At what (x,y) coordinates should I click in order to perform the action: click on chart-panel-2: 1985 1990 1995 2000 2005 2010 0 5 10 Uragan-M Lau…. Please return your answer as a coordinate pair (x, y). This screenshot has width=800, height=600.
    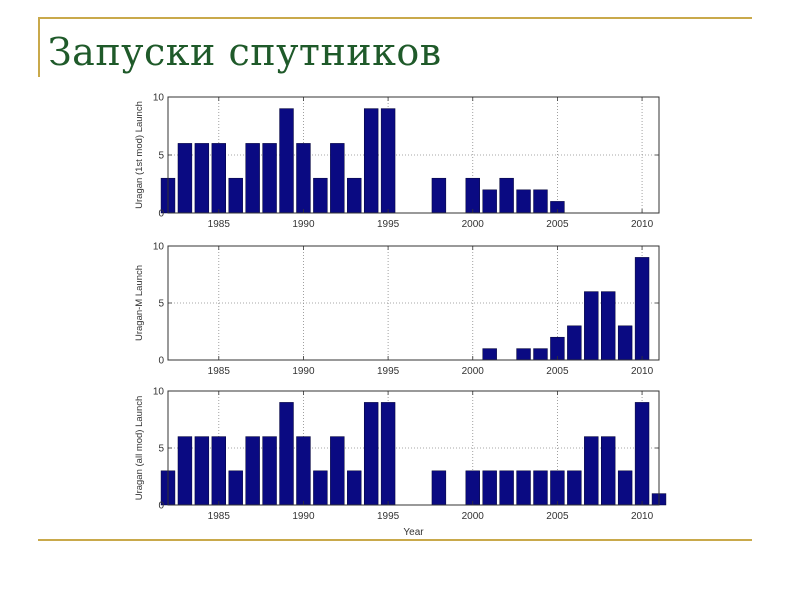
    Looking at the image, I should click on (397, 309).